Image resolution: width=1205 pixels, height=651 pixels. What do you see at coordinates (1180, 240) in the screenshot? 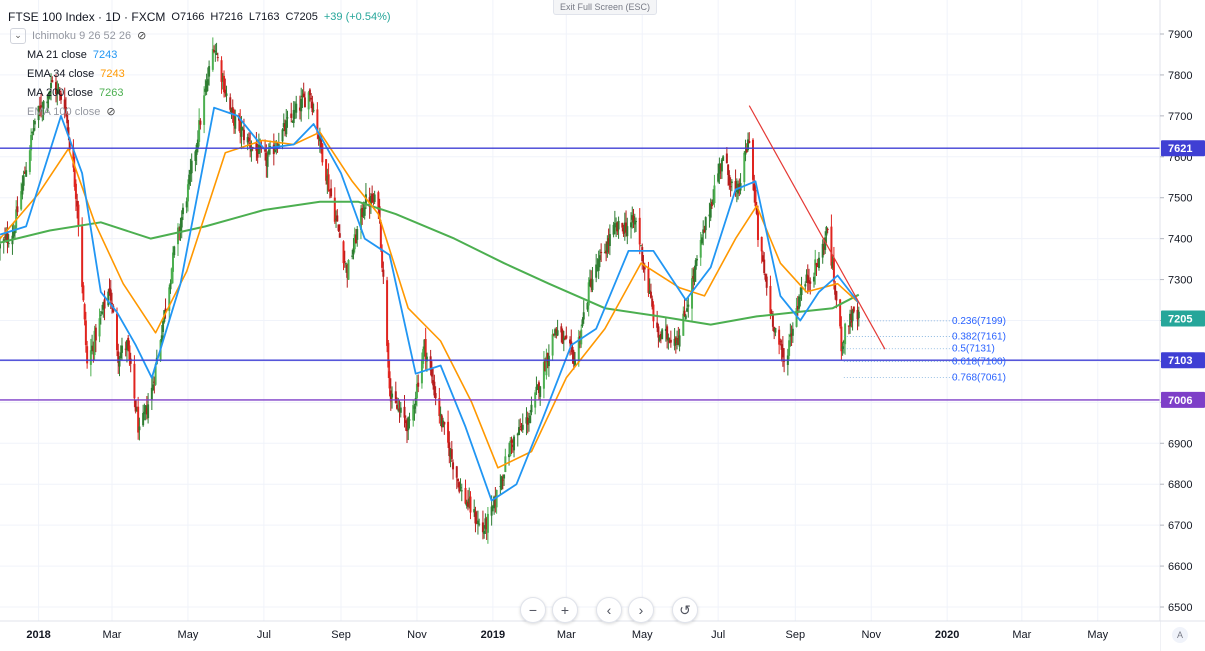
I see `price-tick-label: 7400` at bounding box center [1180, 240].